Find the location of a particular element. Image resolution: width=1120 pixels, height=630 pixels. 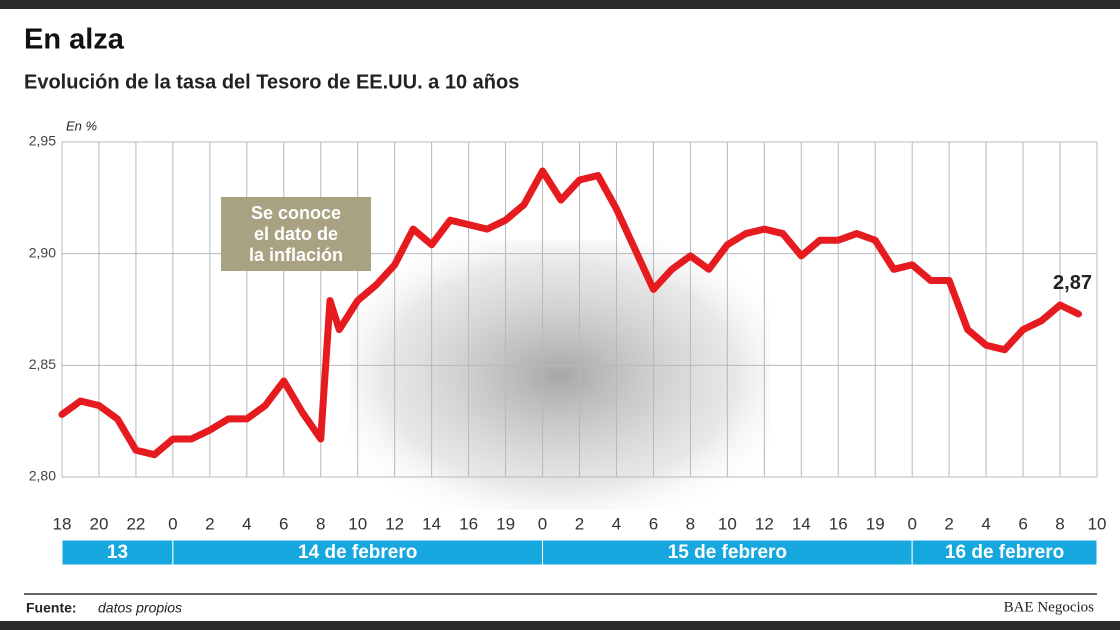

bottom-bar is located at coordinates (560, 625).